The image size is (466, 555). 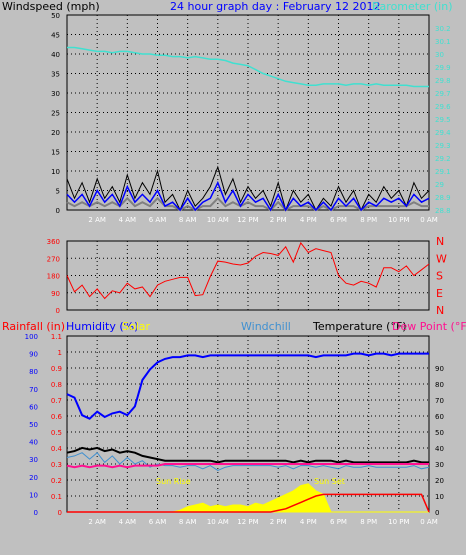 What do you see at coordinates (57, 417) in the screenshot?
I see `rainfall-tick-label: 0.6` at bounding box center [57, 417].